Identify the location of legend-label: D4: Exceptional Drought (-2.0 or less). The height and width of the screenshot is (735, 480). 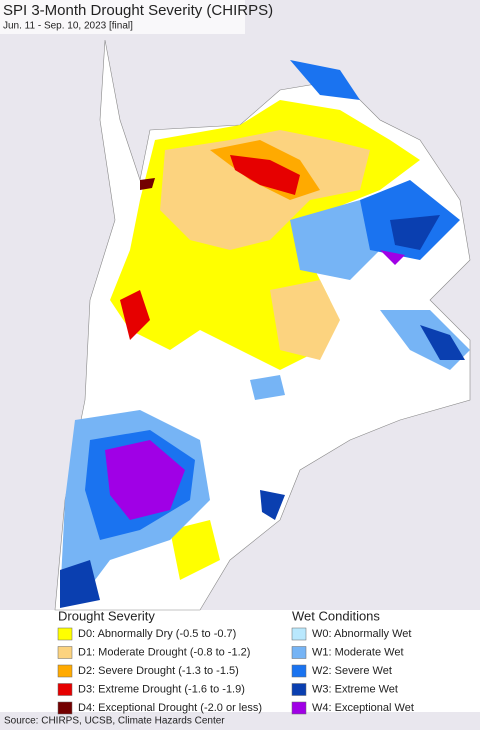
(170, 708).